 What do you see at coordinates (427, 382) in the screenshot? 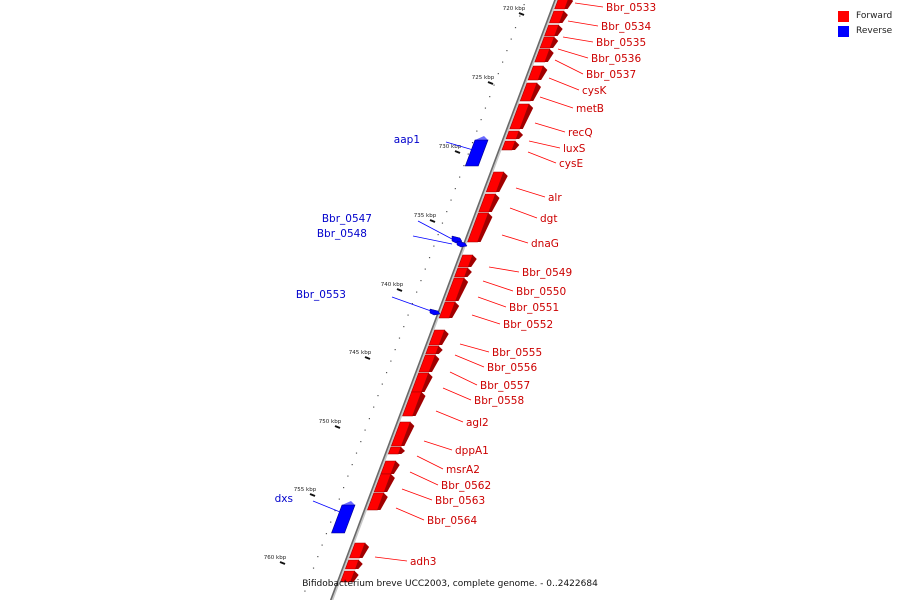
I see `gene-block-bbr-0558-side` at bounding box center [427, 382].